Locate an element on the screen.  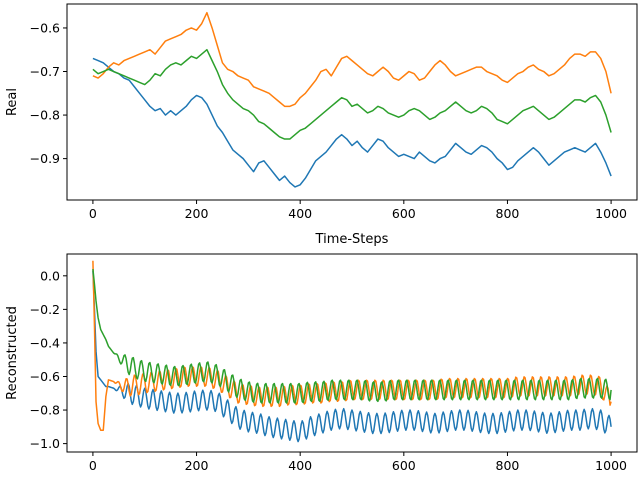
top-x-tick-label: 1000 is located at coordinates (611, 213).